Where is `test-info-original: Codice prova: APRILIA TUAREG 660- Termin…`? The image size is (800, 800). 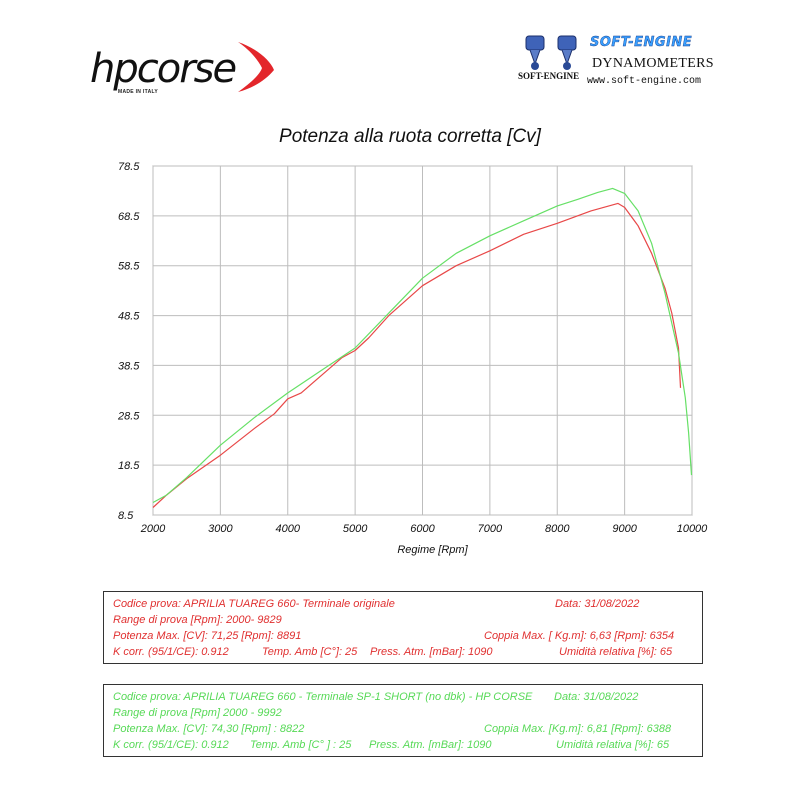 test-info-original: Codice prova: APRILIA TUAREG 660- Termin… is located at coordinates (403, 627).